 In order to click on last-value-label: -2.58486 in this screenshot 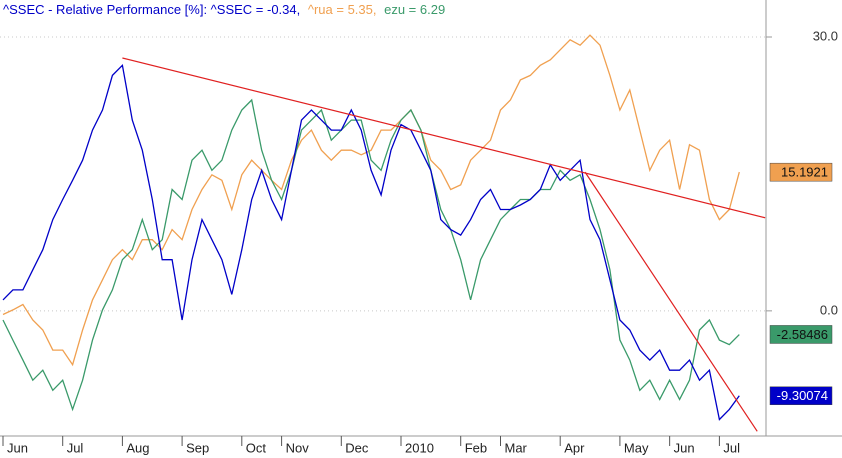, I will do `click(802, 334)`.